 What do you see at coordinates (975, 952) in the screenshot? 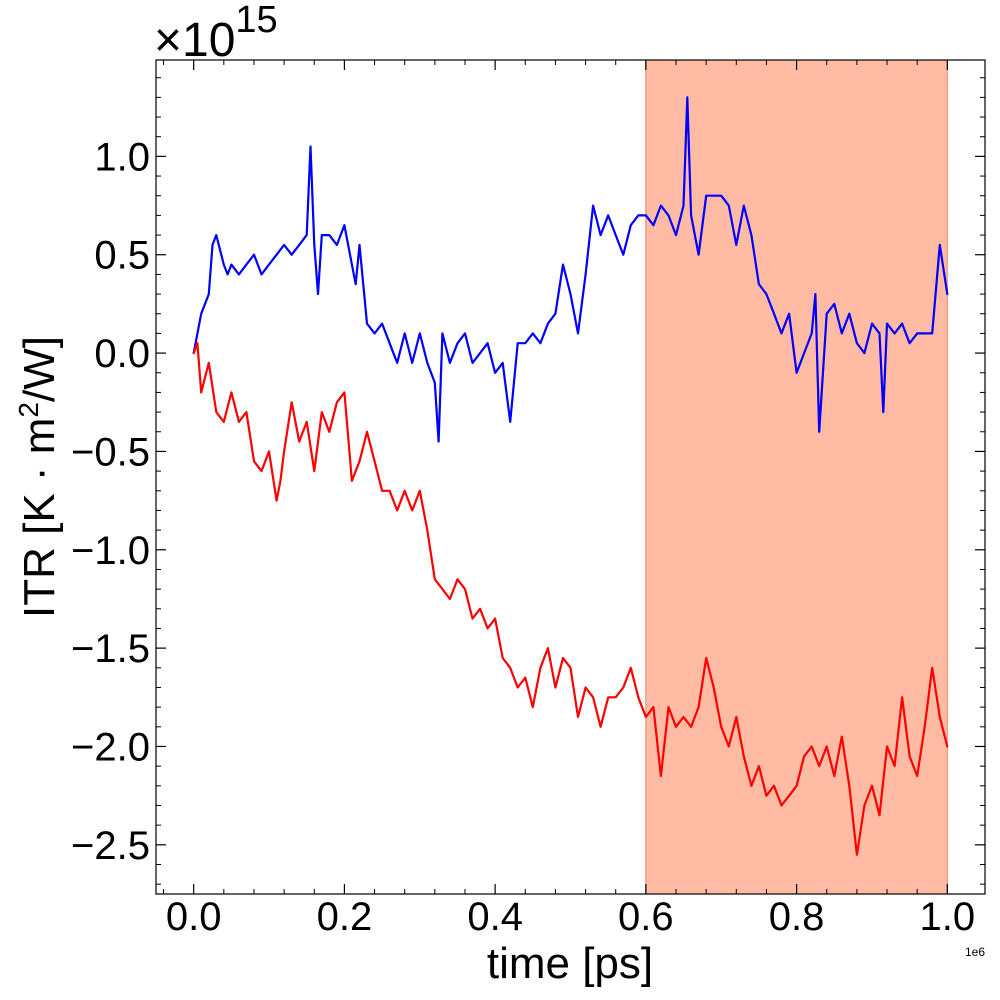
I see `x-offset-label: 1e6` at bounding box center [975, 952].